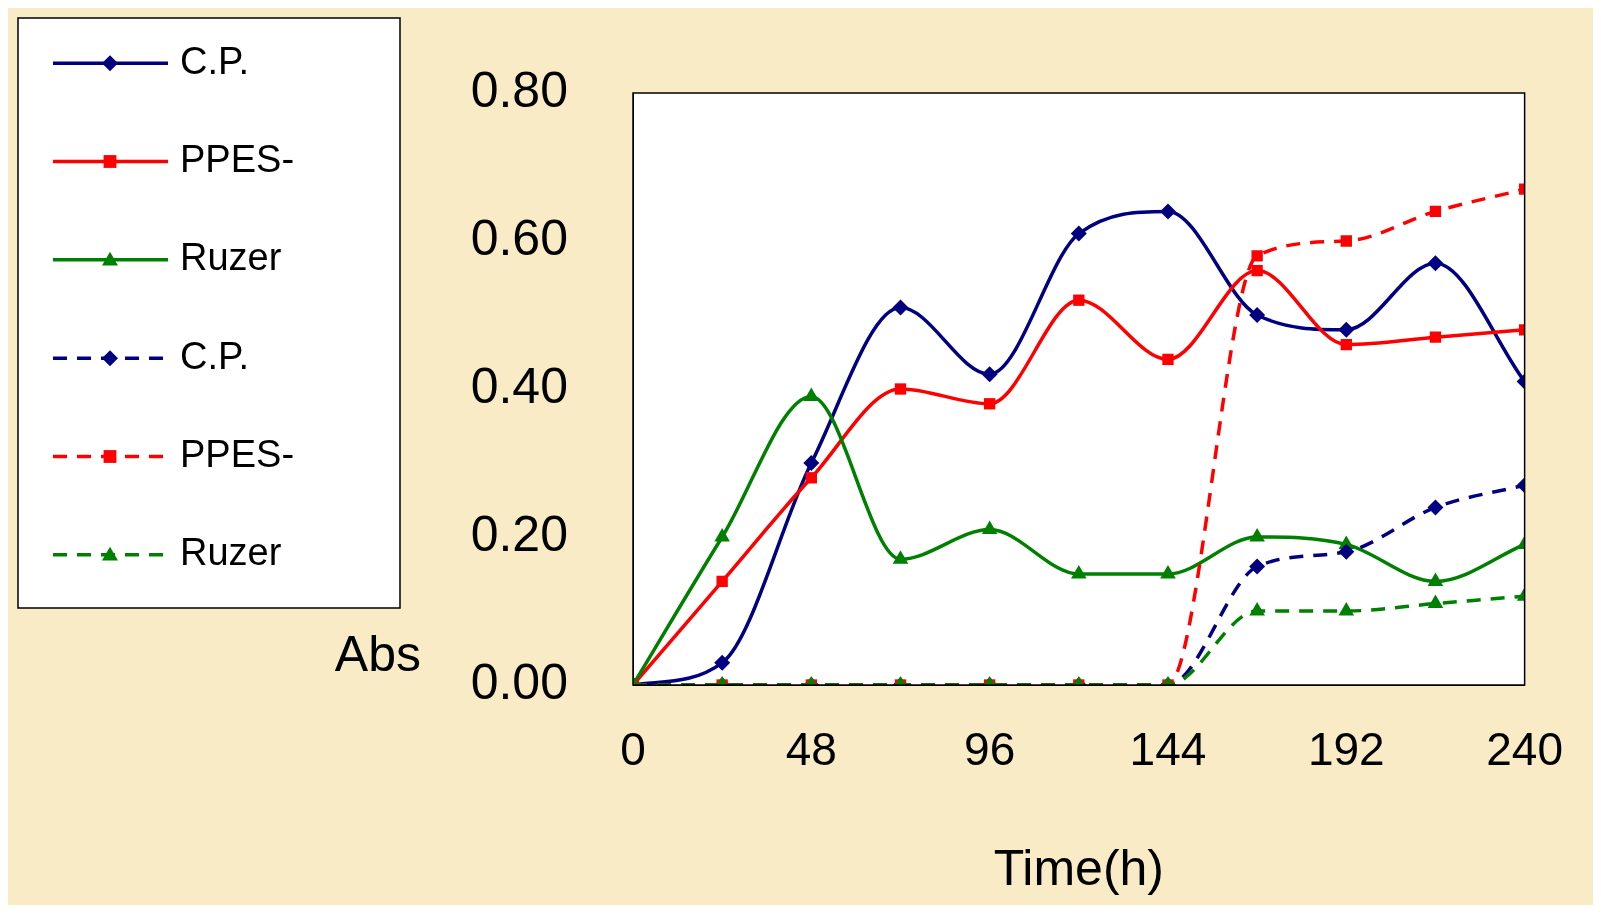  What do you see at coordinates (1168, 749) in the screenshot?
I see `x-tick-label: 144` at bounding box center [1168, 749].